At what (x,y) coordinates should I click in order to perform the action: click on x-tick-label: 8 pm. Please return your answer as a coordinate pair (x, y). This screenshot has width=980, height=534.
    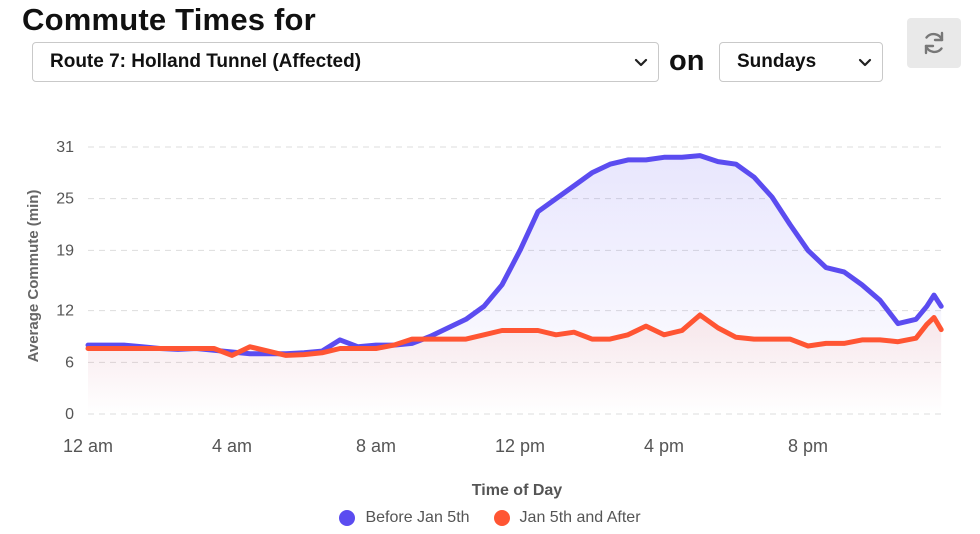
    Looking at the image, I should click on (808, 446).